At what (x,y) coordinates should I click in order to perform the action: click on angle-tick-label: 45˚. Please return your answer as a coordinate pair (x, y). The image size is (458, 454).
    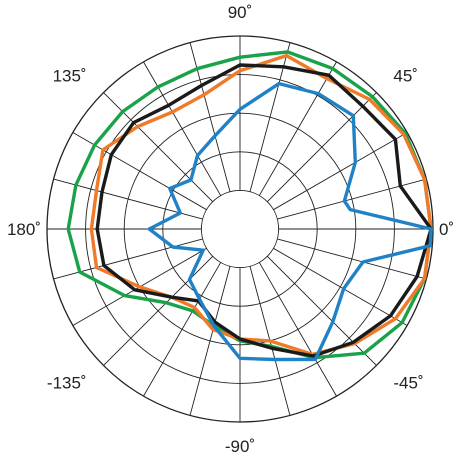
    Looking at the image, I should click on (405, 76).